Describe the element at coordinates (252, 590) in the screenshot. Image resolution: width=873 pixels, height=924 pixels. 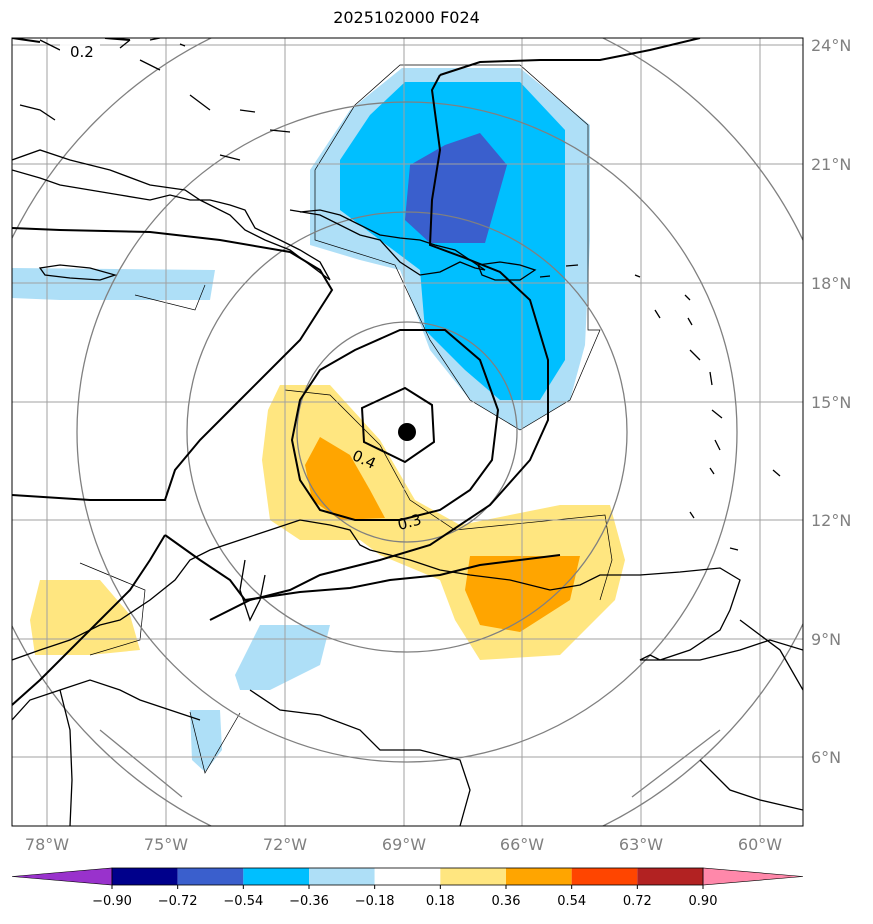
I see `maracaibo-coast` at that location.